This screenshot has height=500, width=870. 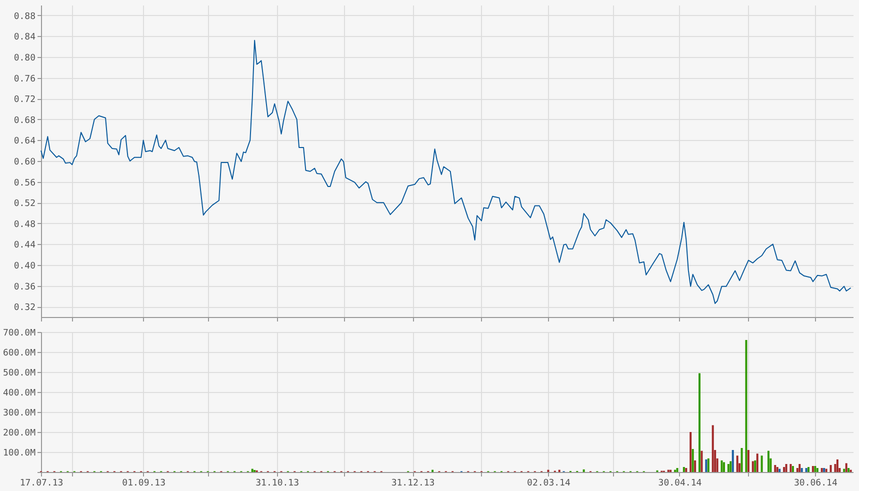 What do you see at coordinates (144, 483) in the screenshot?
I see `x-tick-label: 01.09.13` at bounding box center [144, 483].